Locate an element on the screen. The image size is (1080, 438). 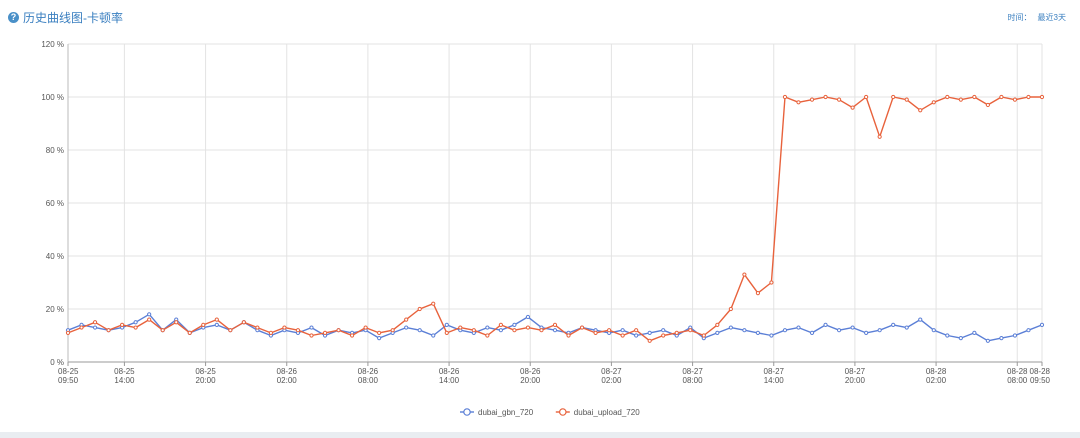
y-tick-label: 60 % is located at coordinates (55, 203).